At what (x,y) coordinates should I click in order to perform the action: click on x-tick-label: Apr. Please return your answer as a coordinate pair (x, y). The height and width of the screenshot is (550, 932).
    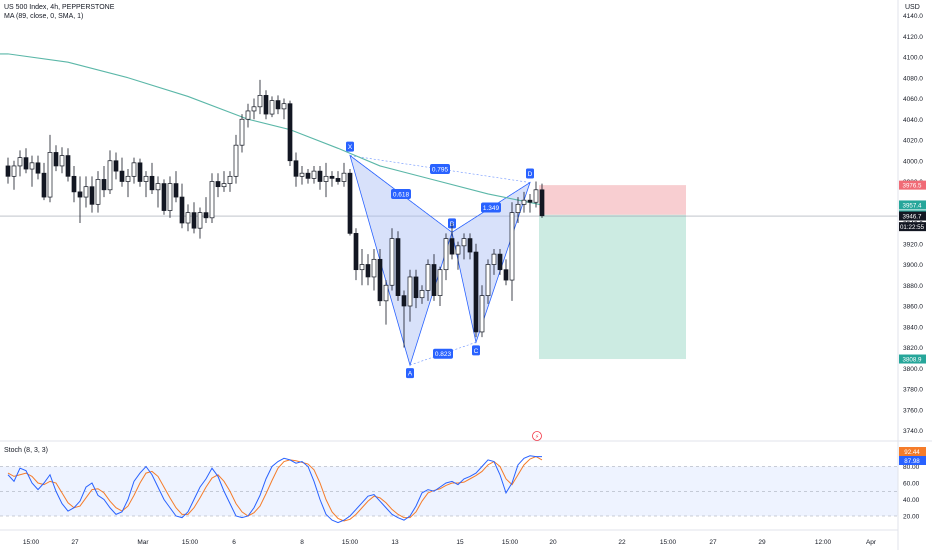
    Looking at the image, I should click on (871, 542).